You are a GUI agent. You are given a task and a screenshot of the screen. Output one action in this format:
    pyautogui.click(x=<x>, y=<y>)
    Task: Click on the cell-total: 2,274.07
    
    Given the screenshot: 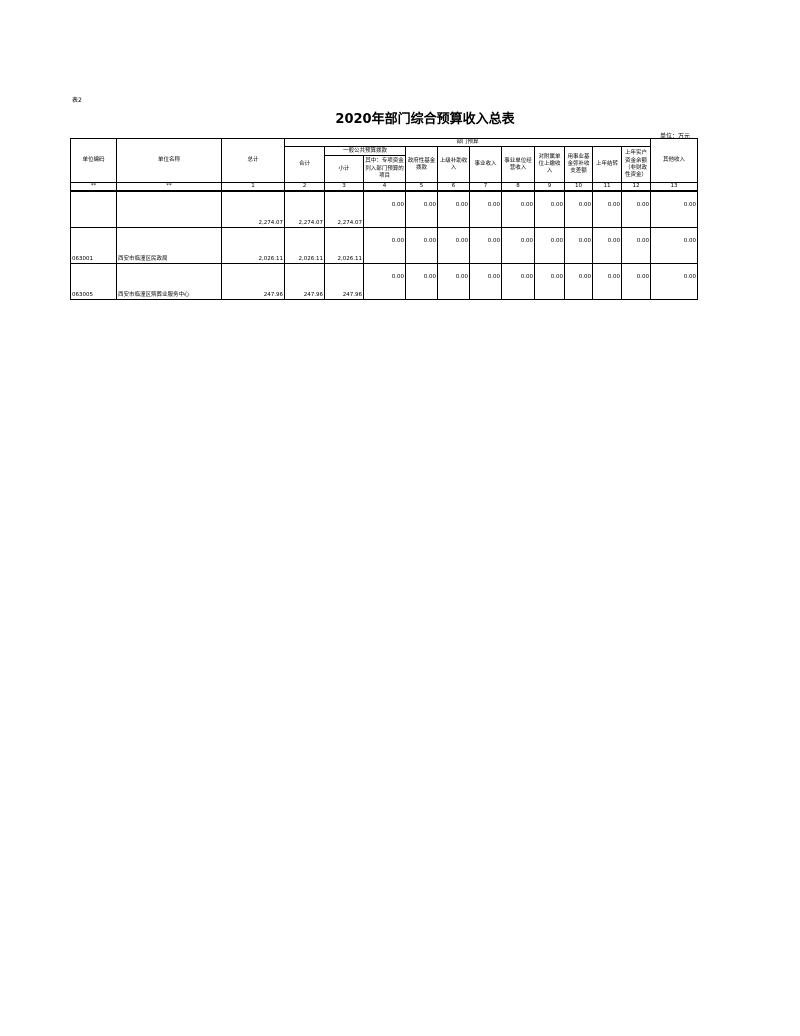 What is the action you would take?
    pyautogui.click(x=253, y=209)
    